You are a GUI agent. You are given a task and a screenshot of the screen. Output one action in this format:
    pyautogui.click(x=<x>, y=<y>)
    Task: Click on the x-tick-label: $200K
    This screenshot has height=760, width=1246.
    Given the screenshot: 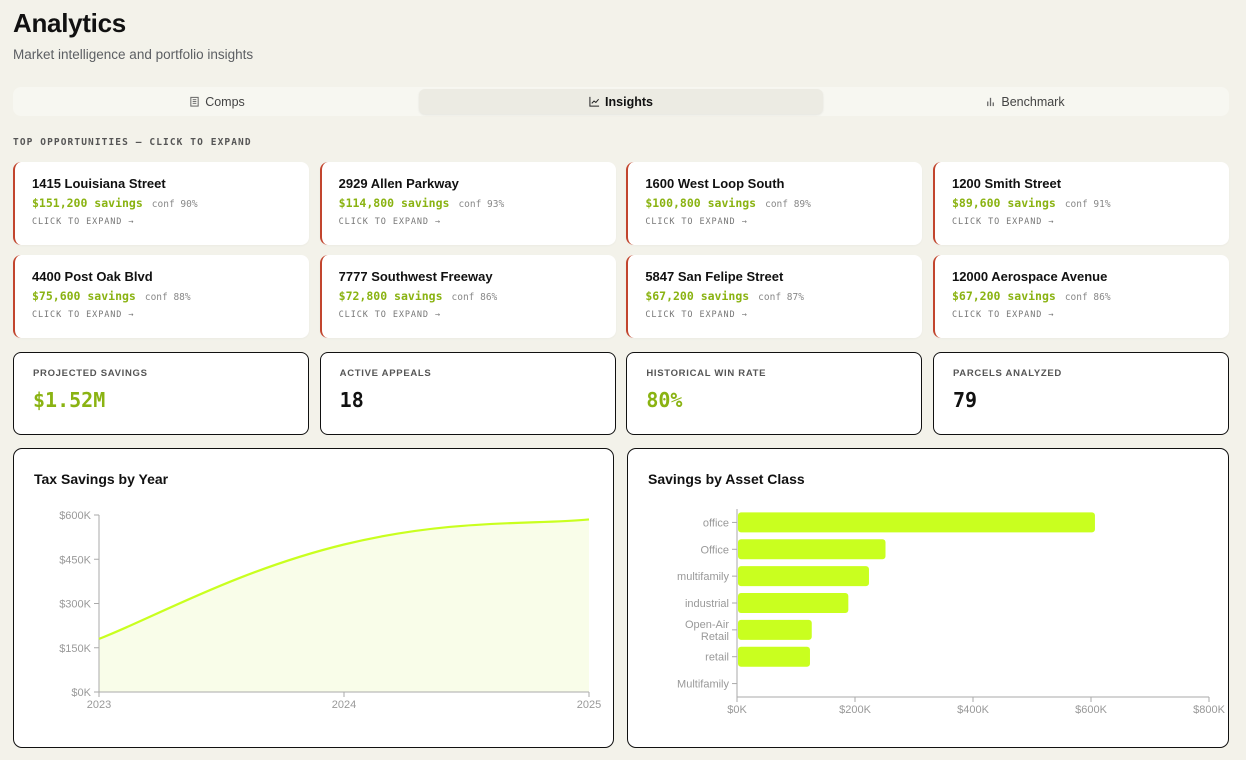 What is the action you would take?
    pyautogui.click(x=855, y=710)
    